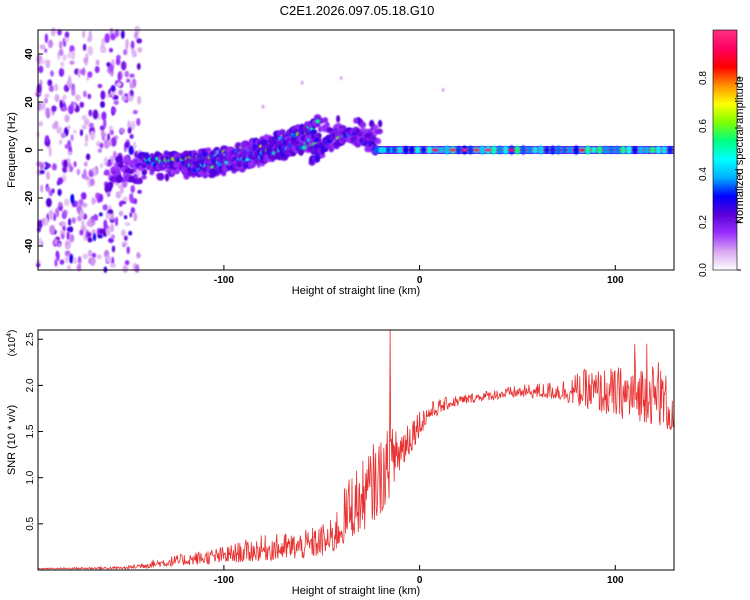  I want to click on spectrogram-x-axis: -100 0 100, so click(419, 275).